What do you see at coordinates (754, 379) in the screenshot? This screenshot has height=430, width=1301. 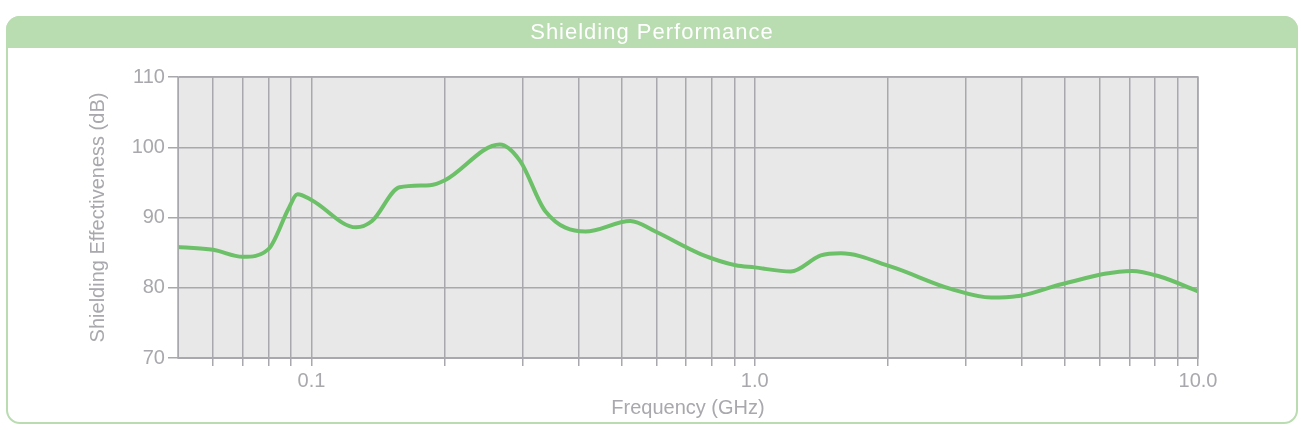 I see `x-tick-label: 1.0` at bounding box center [754, 379].